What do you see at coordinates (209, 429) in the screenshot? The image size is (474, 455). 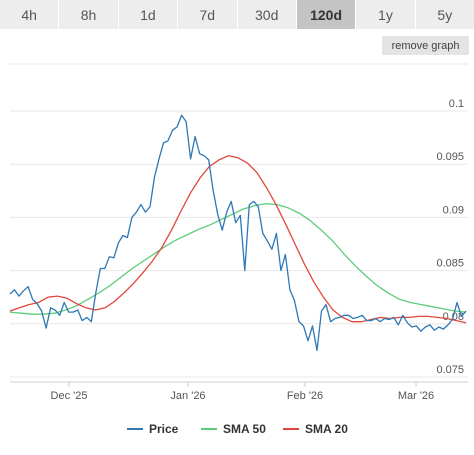 I see `legend-swatch-sma50` at bounding box center [209, 429].